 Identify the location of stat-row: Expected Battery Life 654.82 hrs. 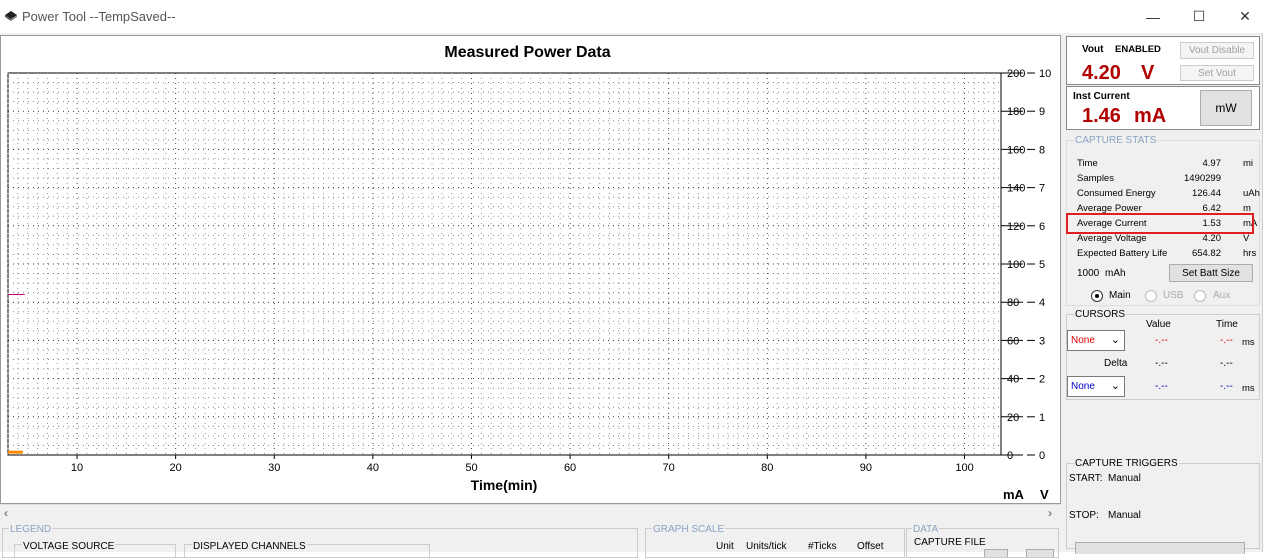
(1167, 255).